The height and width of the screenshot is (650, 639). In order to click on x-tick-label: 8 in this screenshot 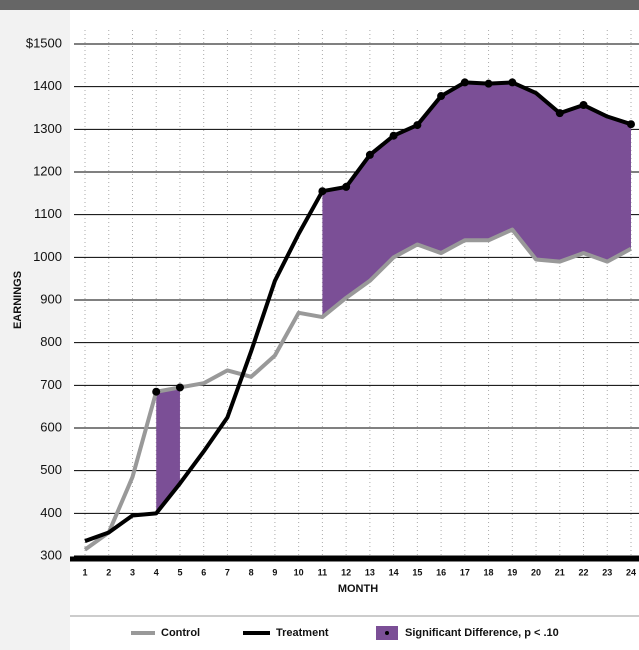, I will do `click(251, 572)`.